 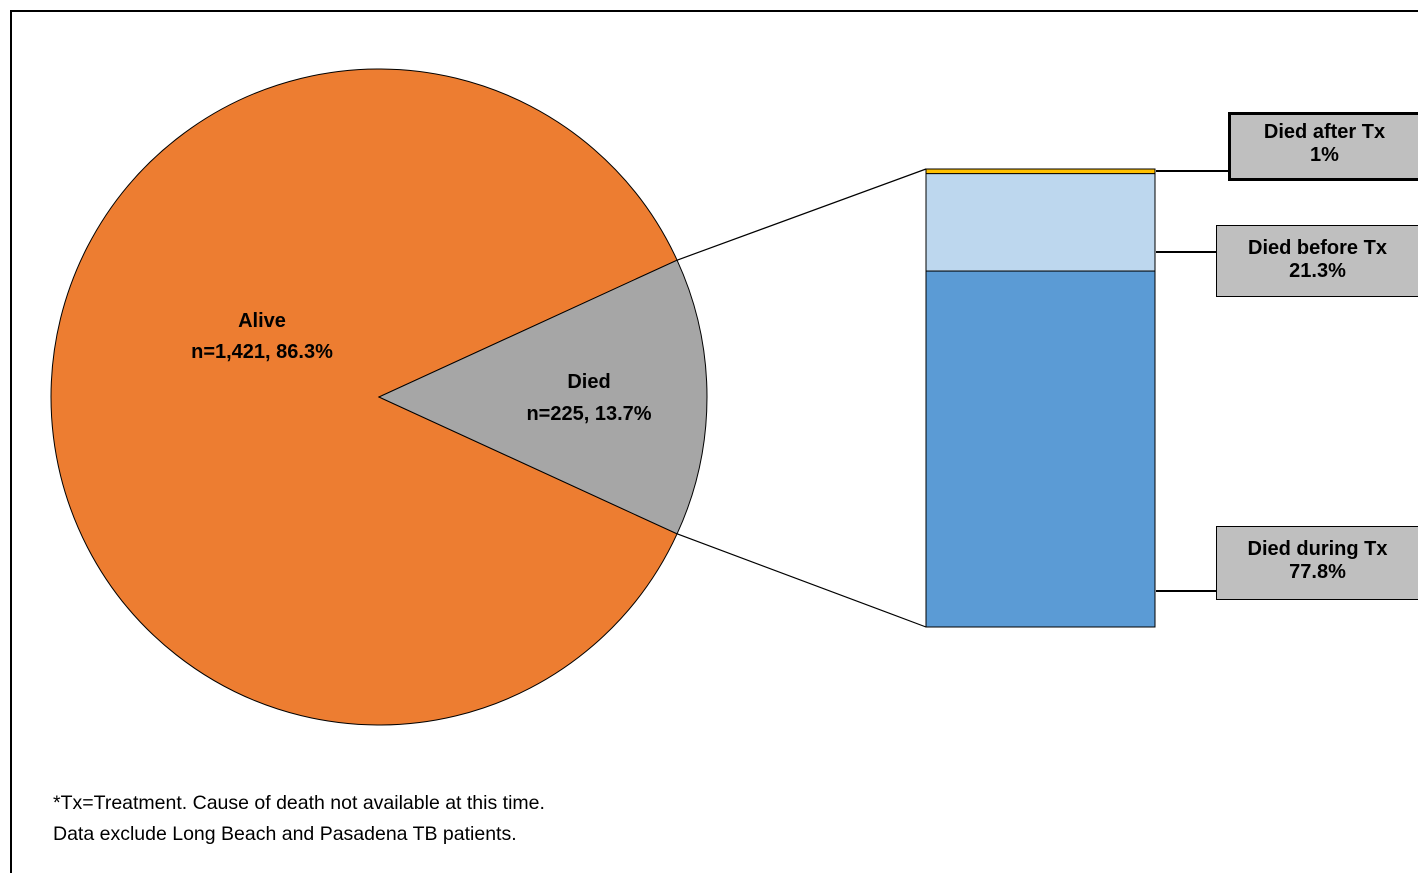 I want to click on connector-line-bottom, so click(x=801, y=580).